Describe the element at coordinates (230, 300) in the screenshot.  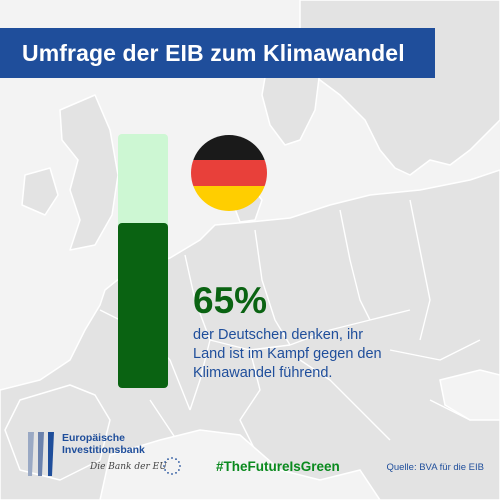
I see `percent-value: 65%` at that location.